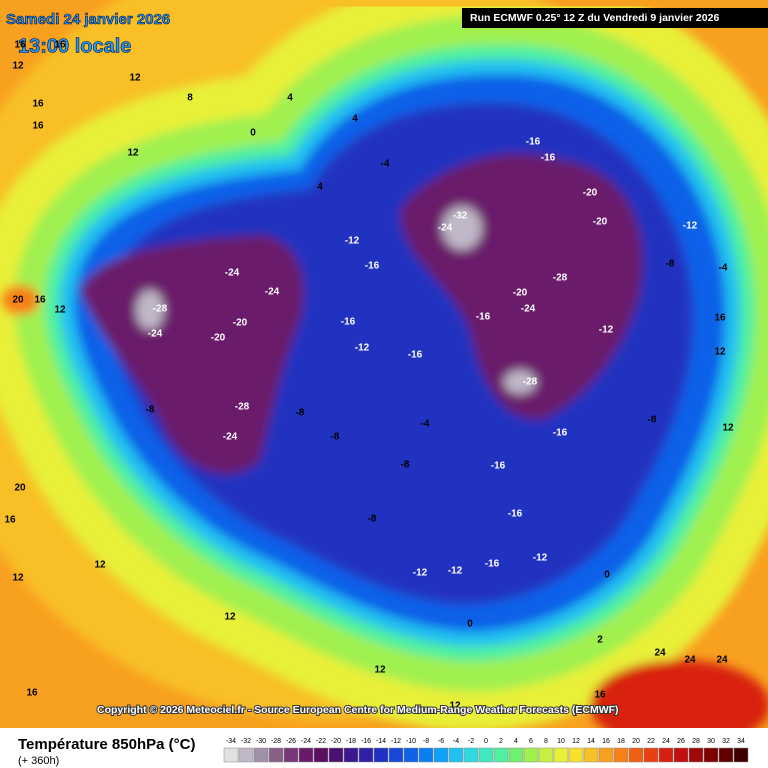 The height and width of the screenshot is (768, 768). What do you see at coordinates (651, 741) in the screenshot?
I see `scale-label: 22` at bounding box center [651, 741].